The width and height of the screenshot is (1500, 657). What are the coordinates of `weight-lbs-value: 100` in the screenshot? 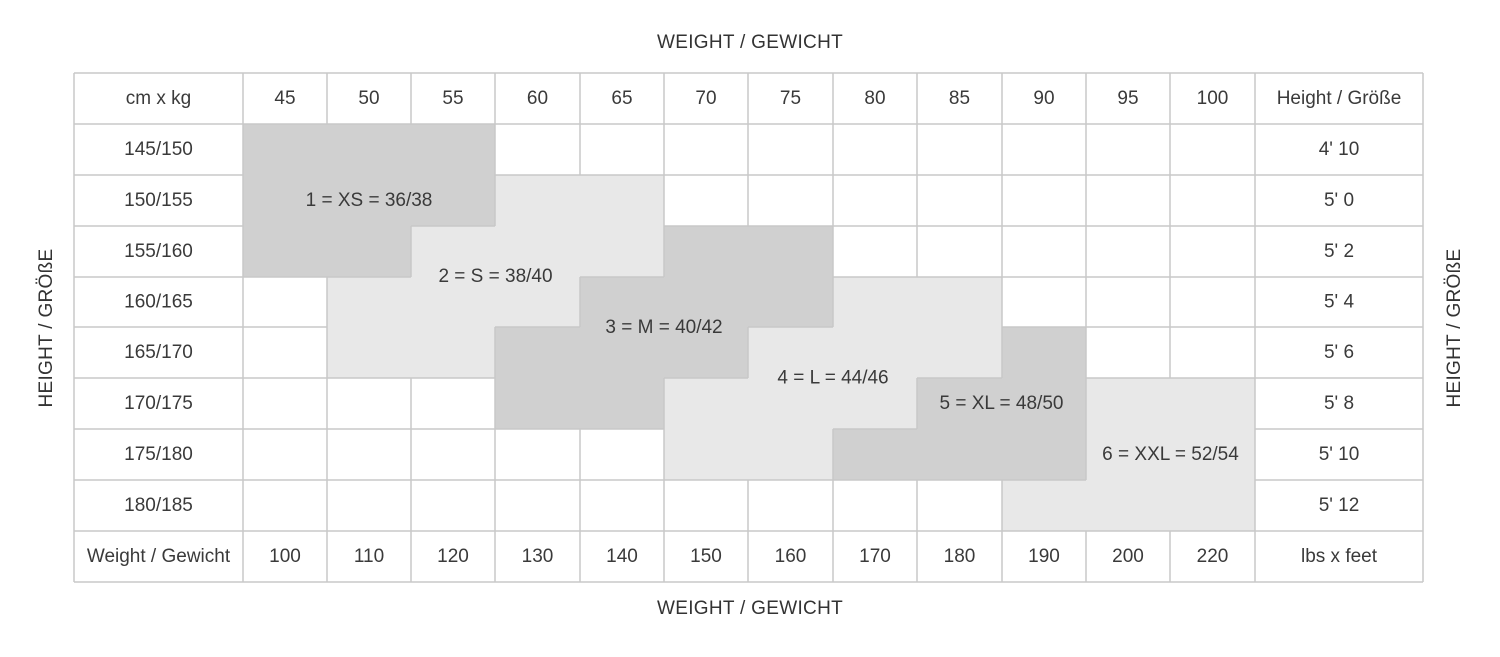 It's located at (285, 556).